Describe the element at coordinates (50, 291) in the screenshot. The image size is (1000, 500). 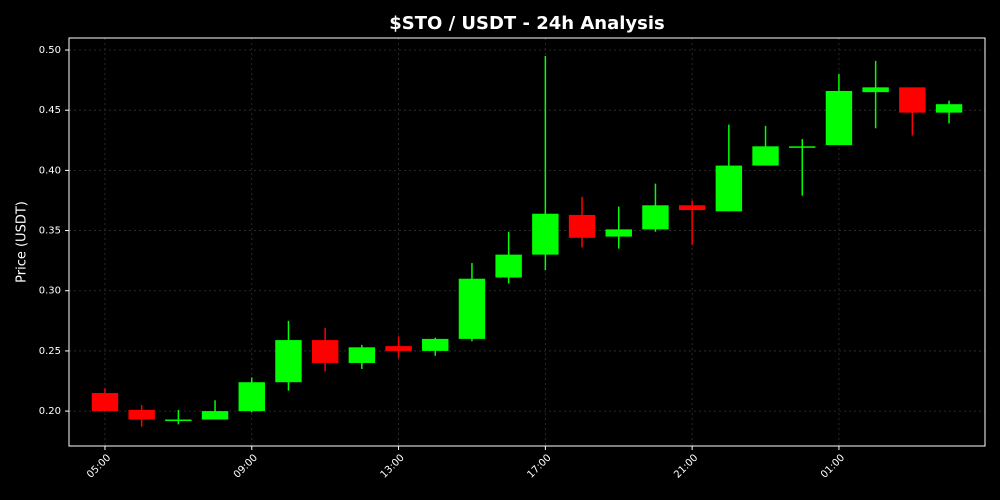
I see `y-tick-label: 0.30` at that location.